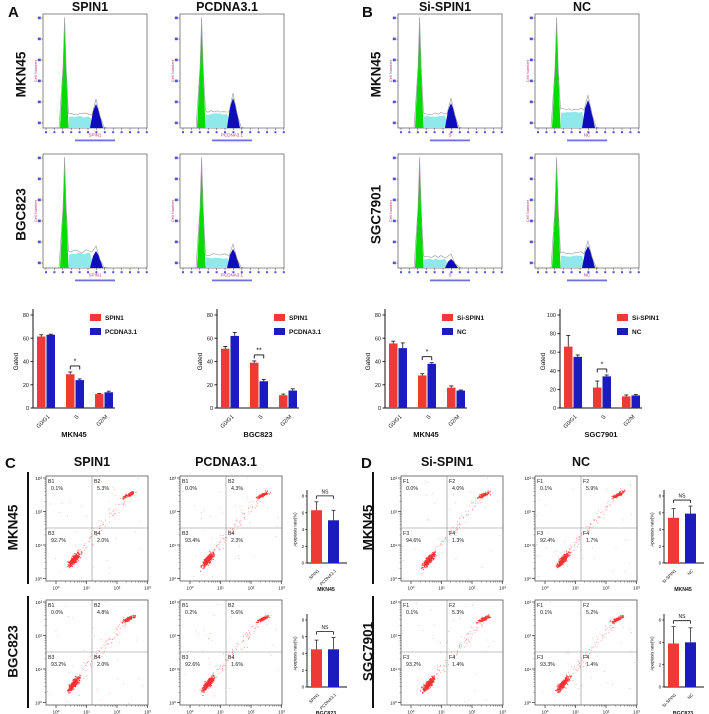 The width and height of the screenshot is (709, 714). I want to click on flow-histogram-sgc7901-sispin1: Cell Number S, so click(445, 220).